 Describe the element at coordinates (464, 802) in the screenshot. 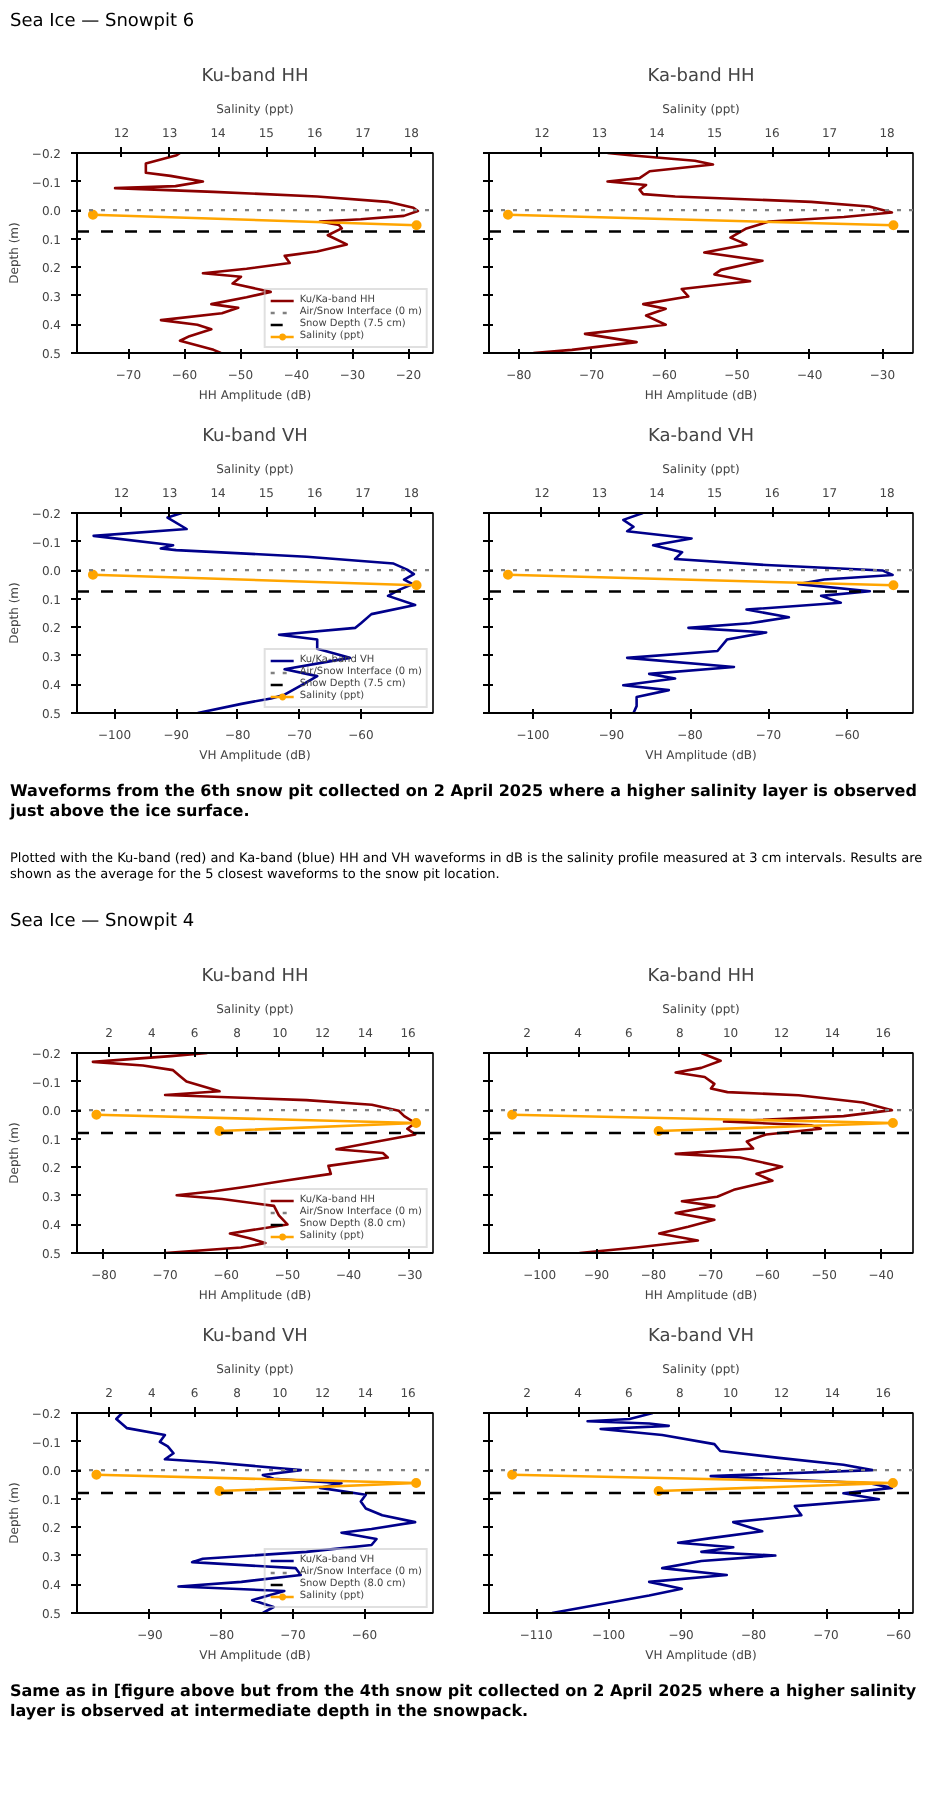

I see `text: Waveforms from the 6th snow pit collected on 2 April 2025 where a higher salinity layer is observed just above the ice surface.` at that location.